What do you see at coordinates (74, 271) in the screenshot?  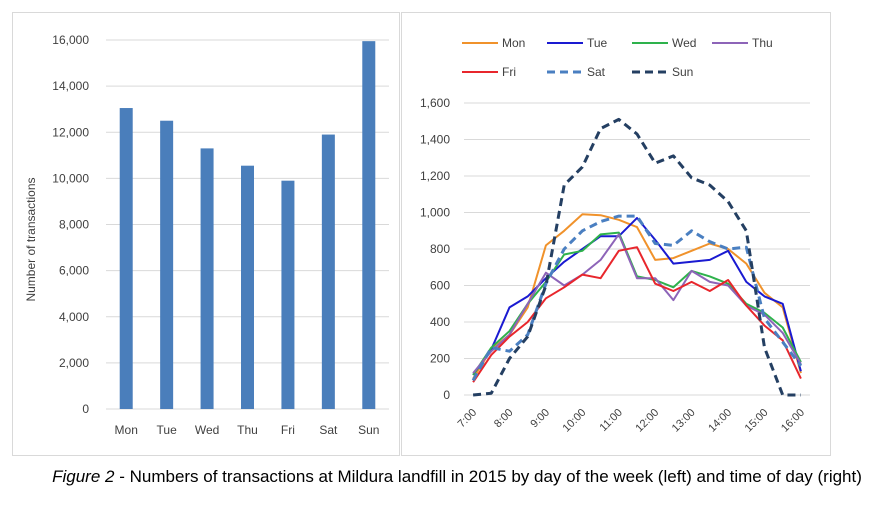 I see `y-tick-label: 6,000` at bounding box center [74, 271].